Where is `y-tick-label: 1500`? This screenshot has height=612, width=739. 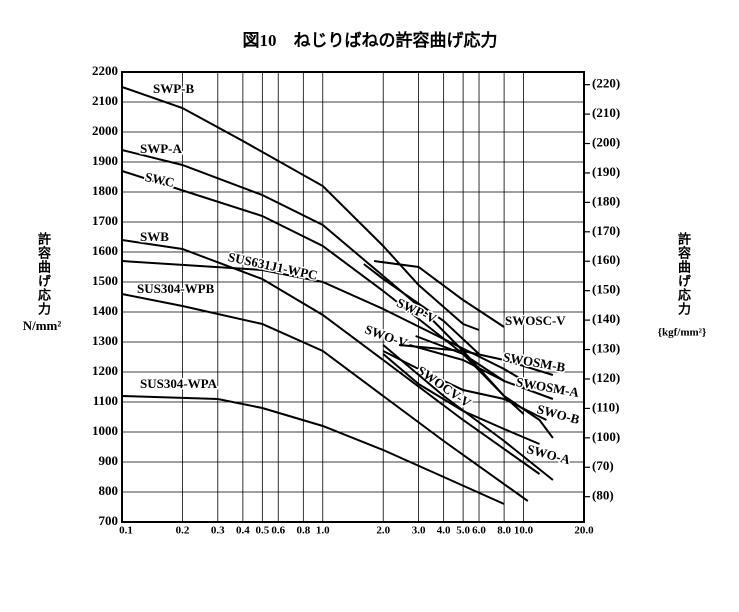
y-tick-label: 1500 is located at coordinates (105, 280).